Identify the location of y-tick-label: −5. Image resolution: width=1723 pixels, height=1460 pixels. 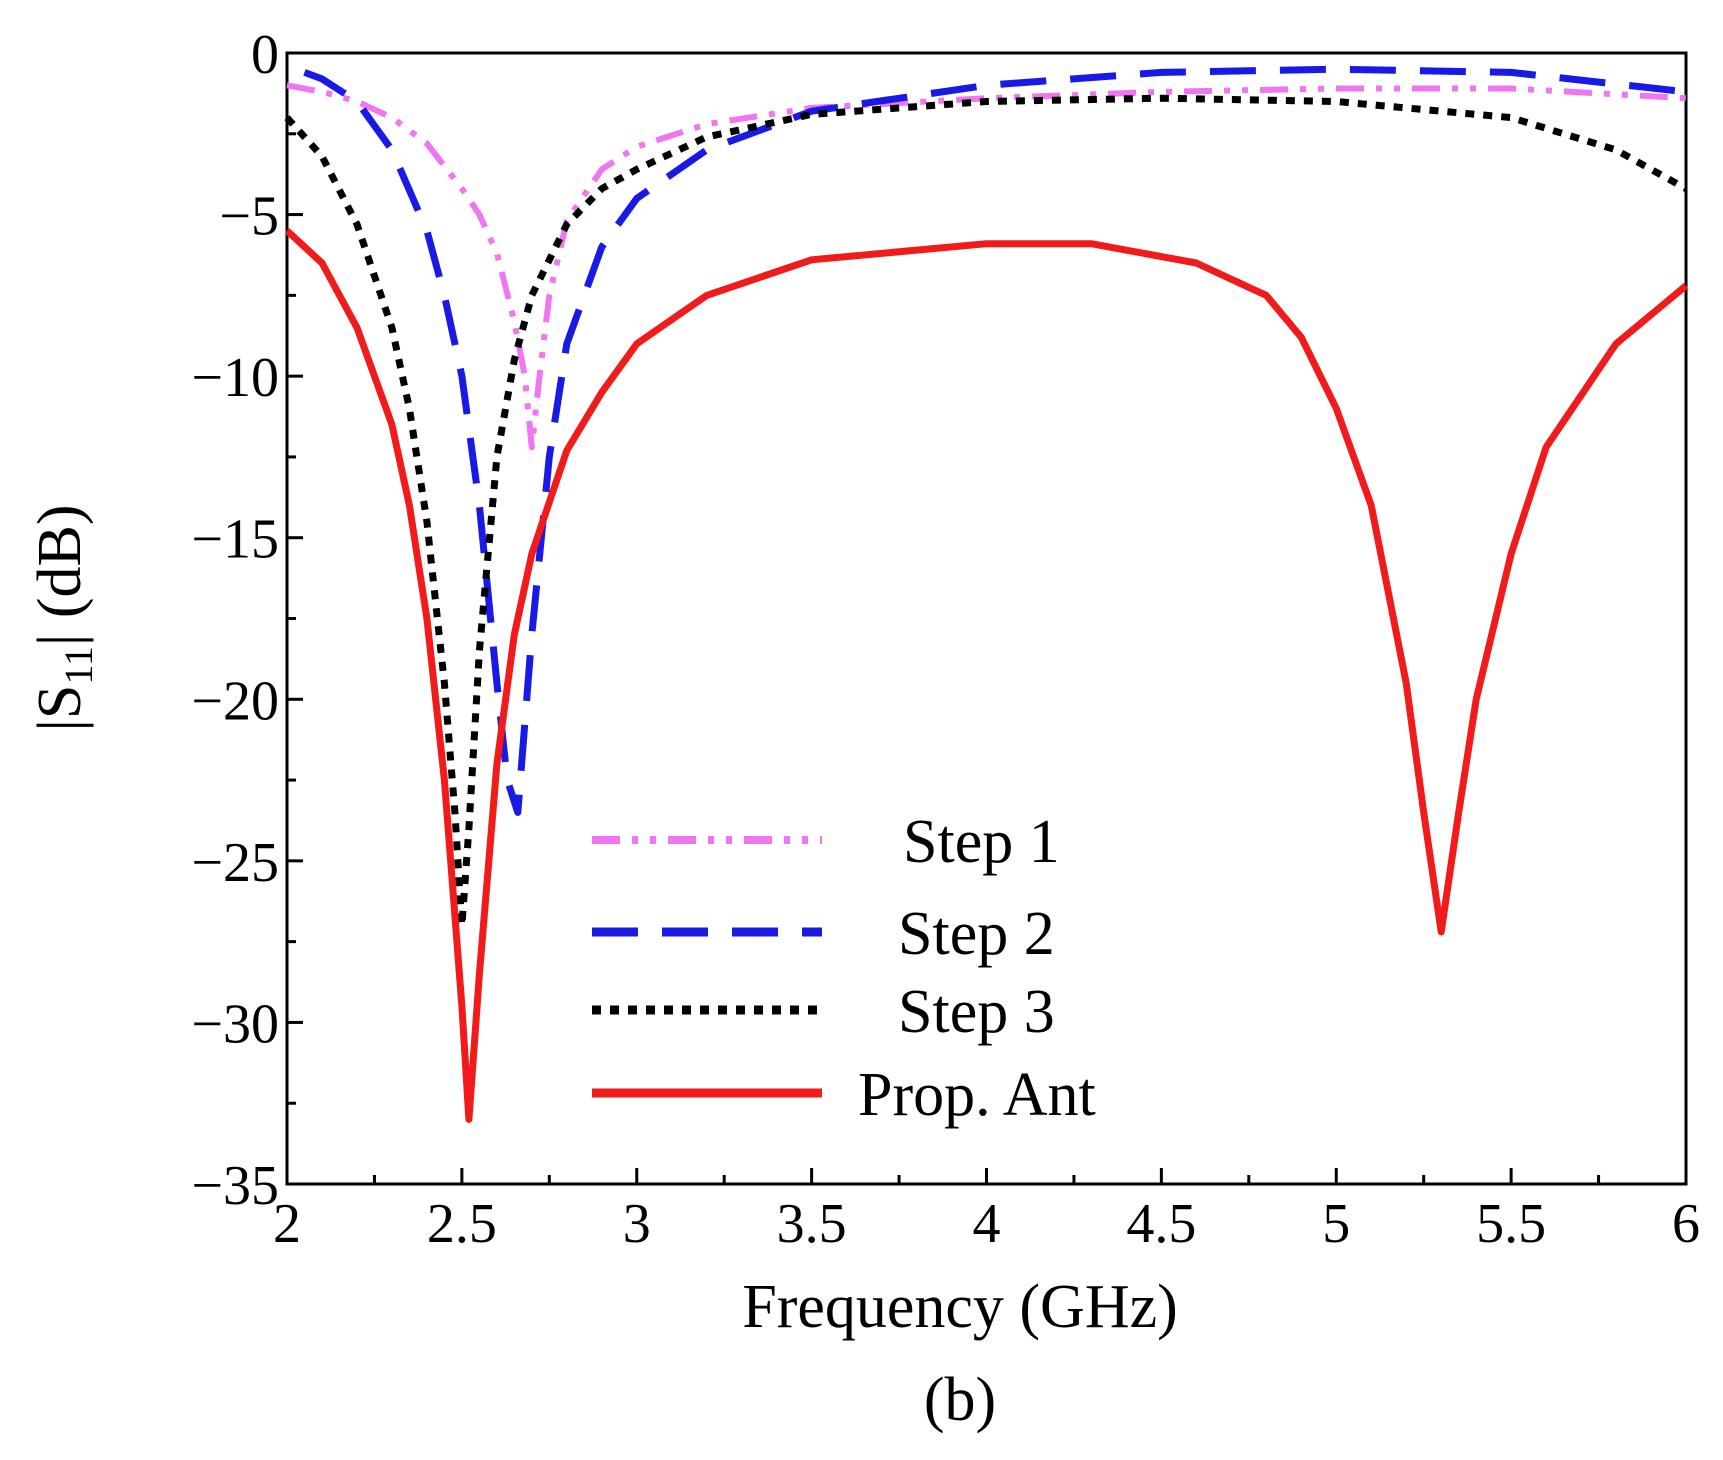
(249, 217).